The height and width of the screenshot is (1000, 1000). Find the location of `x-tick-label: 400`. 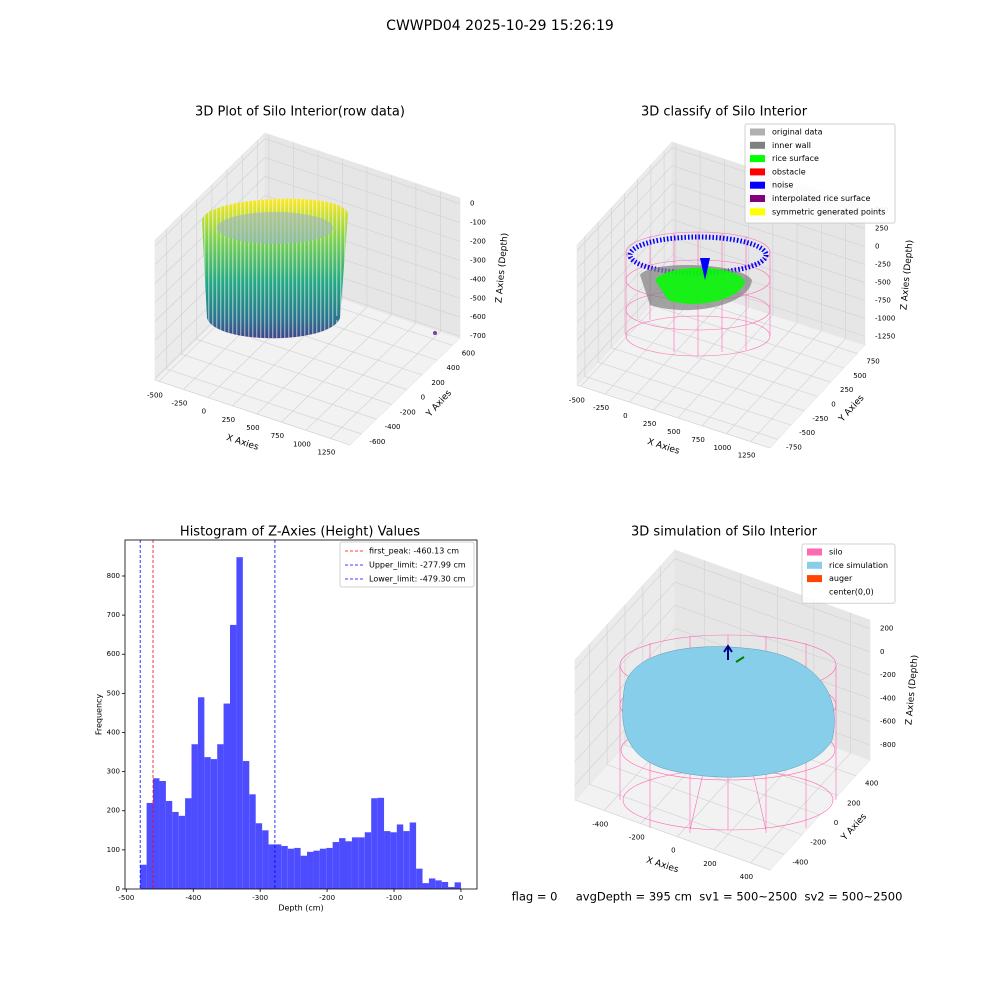

x-tick-label: 400 is located at coordinates (746, 877).